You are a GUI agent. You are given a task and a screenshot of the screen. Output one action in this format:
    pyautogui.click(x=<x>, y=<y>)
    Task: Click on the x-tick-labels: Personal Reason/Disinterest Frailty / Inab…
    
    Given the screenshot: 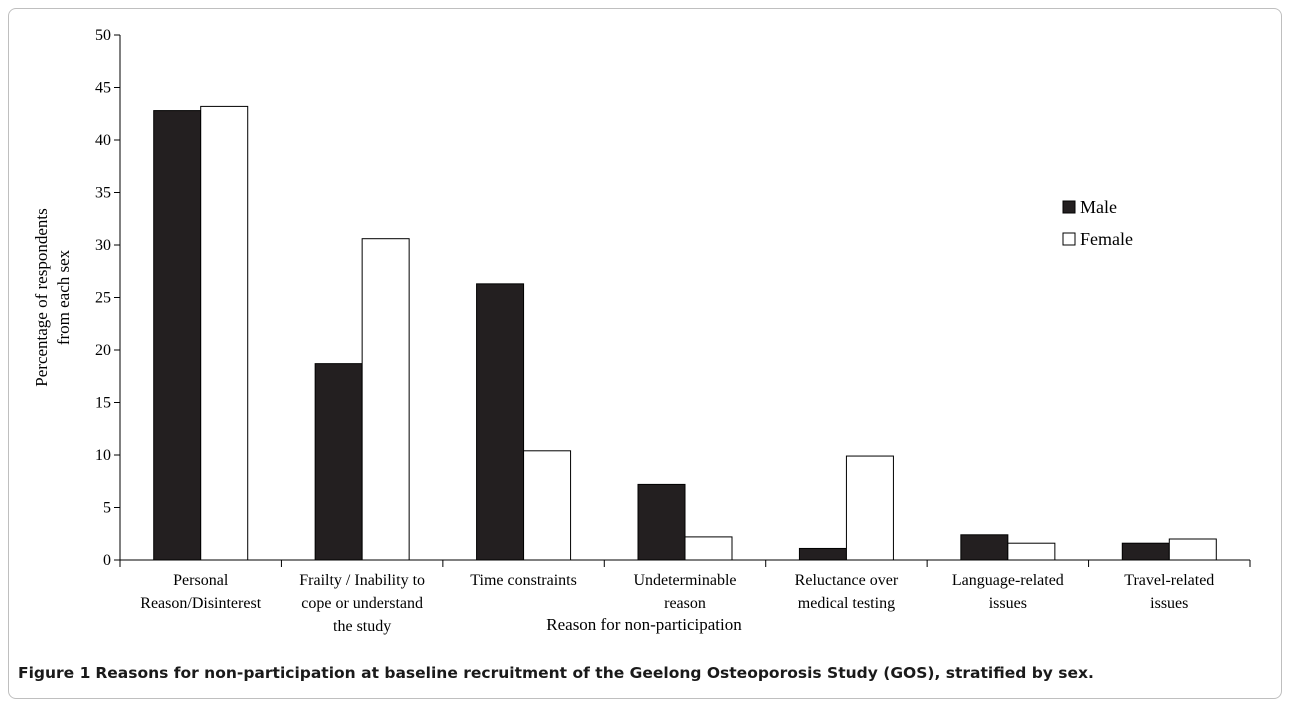 What is the action you would take?
    pyautogui.click(x=677, y=603)
    